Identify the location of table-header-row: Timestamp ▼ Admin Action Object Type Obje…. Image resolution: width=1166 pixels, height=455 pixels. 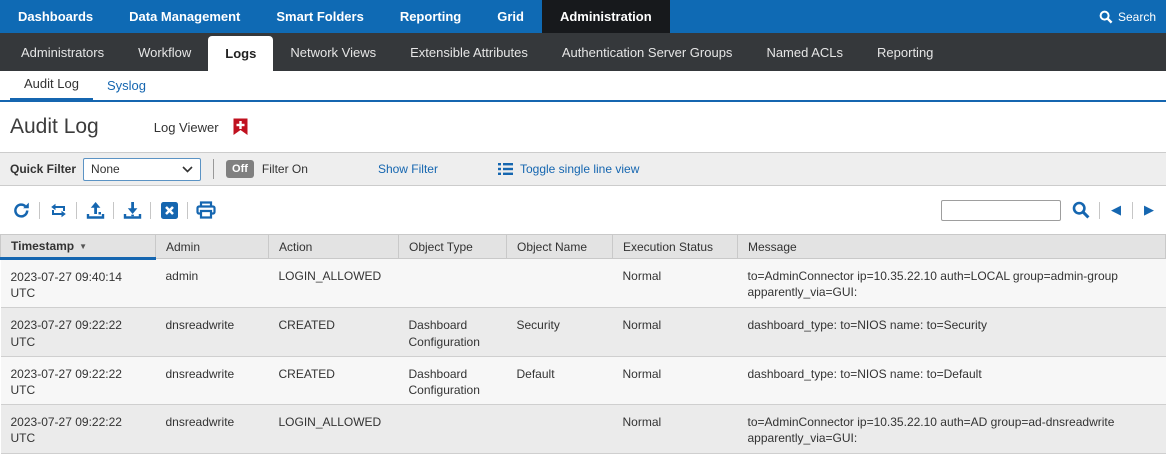
(583, 247).